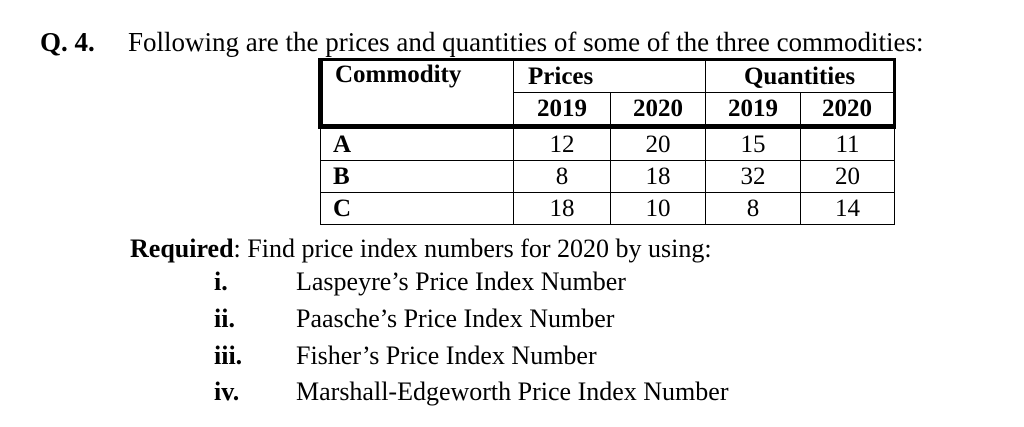 Image resolution: width=1024 pixels, height=427 pixels. What do you see at coordinates (417, 208) in the screenshot?
I see `row-commodity-name: C` at bounding box center [417, 208].